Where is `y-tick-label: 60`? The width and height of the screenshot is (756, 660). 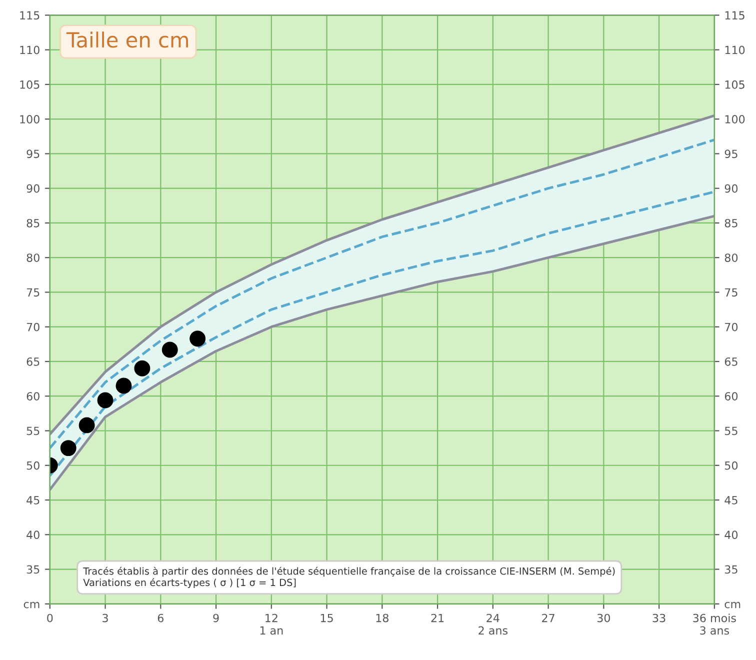 y-tick-label: 60 is located at coordinates (33, 396).